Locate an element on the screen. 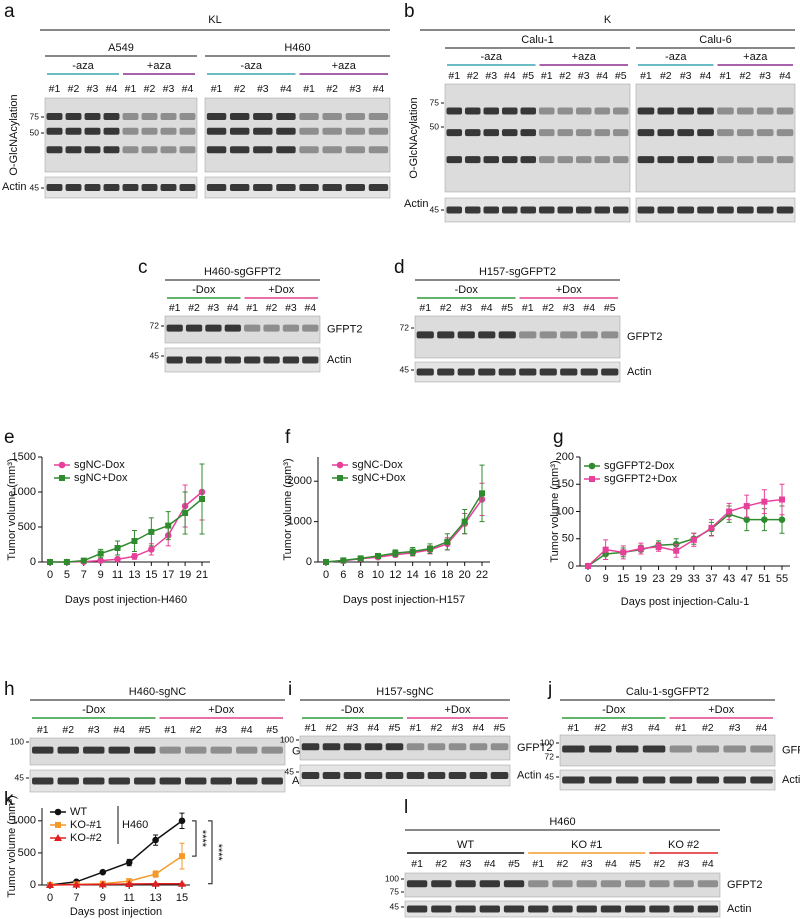 This screenshot has width=800, height=919. x-tick-label: 51 is located at coordinates (764, 579).